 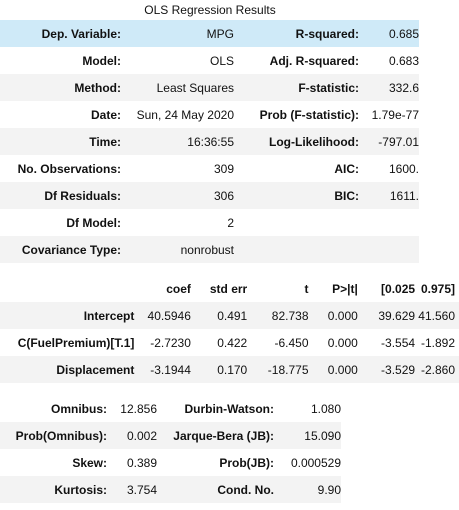 I want to click on row-label: Adj. R-squared:, so click(x=314, y=60).